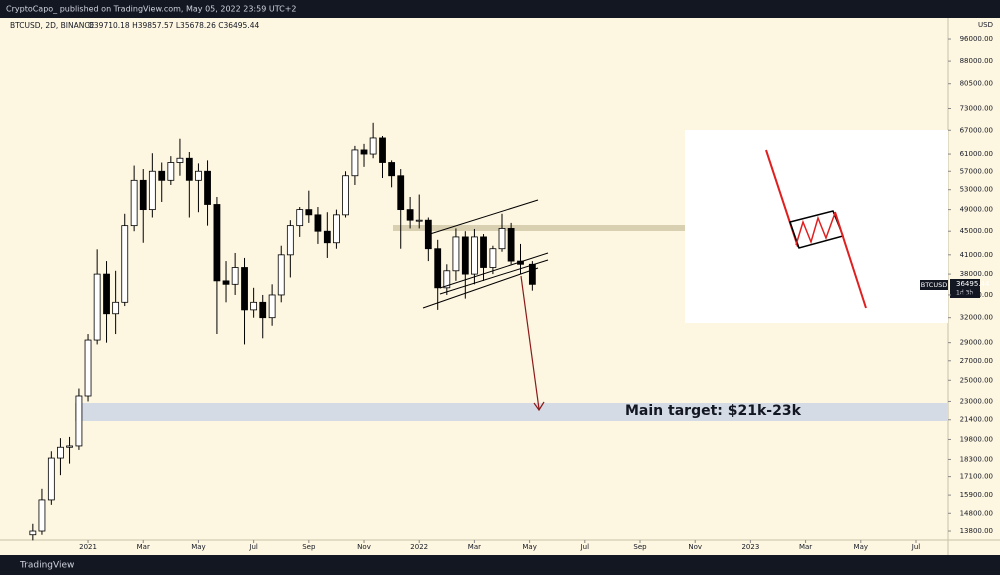  I want to click on y-tick-label: 29000.00, so click(976, 343).